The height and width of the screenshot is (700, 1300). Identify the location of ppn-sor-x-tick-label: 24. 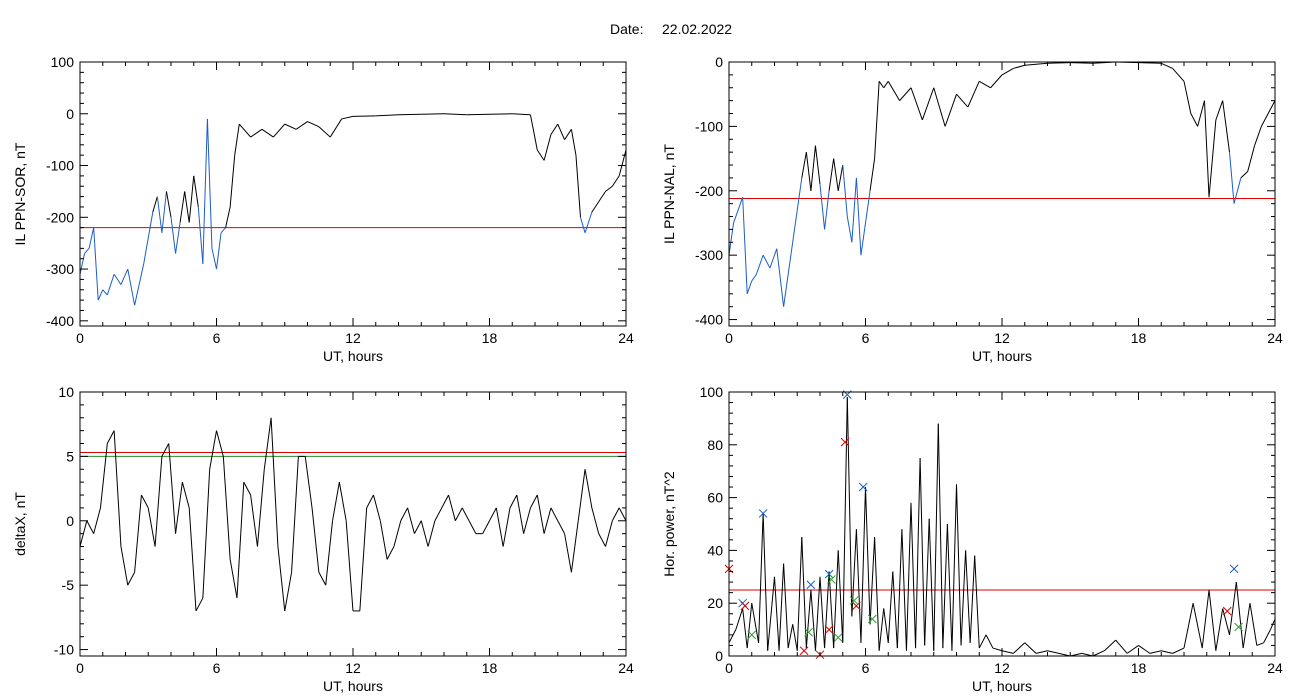
(626, 338).